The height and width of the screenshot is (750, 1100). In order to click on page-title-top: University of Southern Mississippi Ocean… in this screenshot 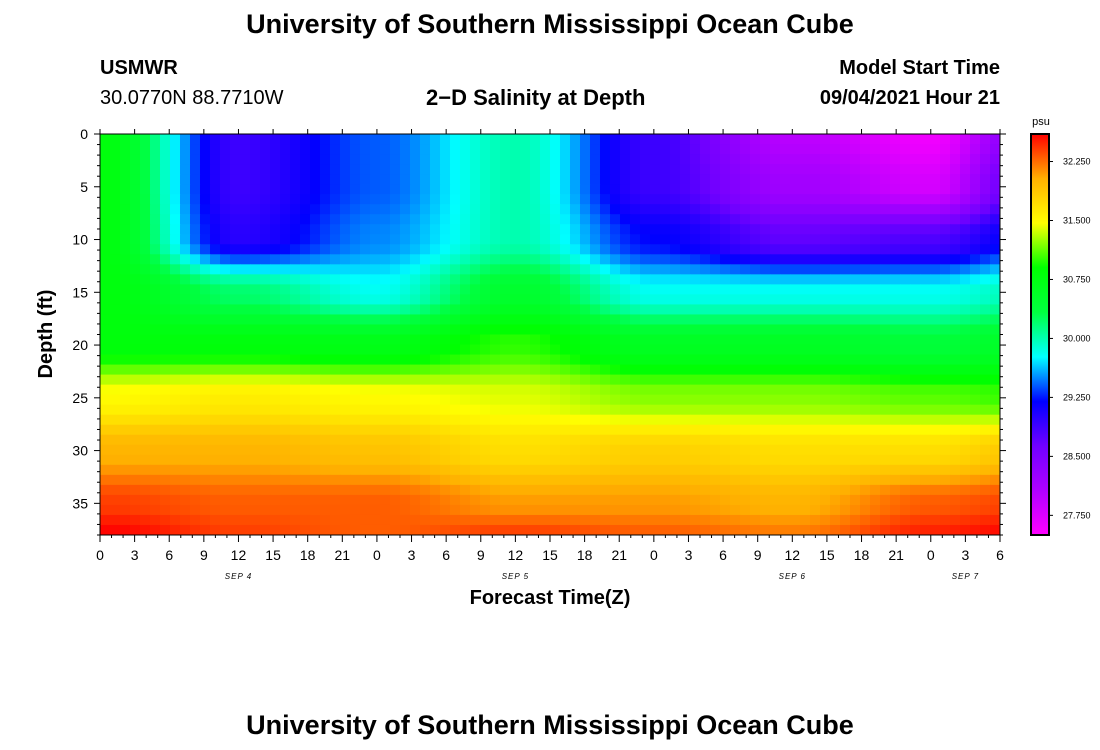, I will do `click(550, 24)`.